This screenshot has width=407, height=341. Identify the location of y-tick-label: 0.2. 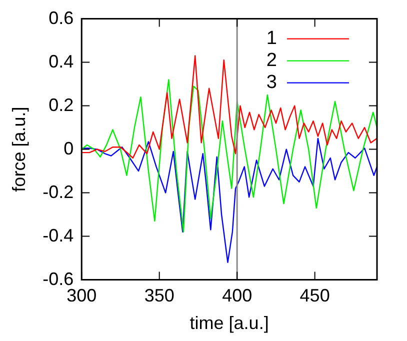
(61, 104).